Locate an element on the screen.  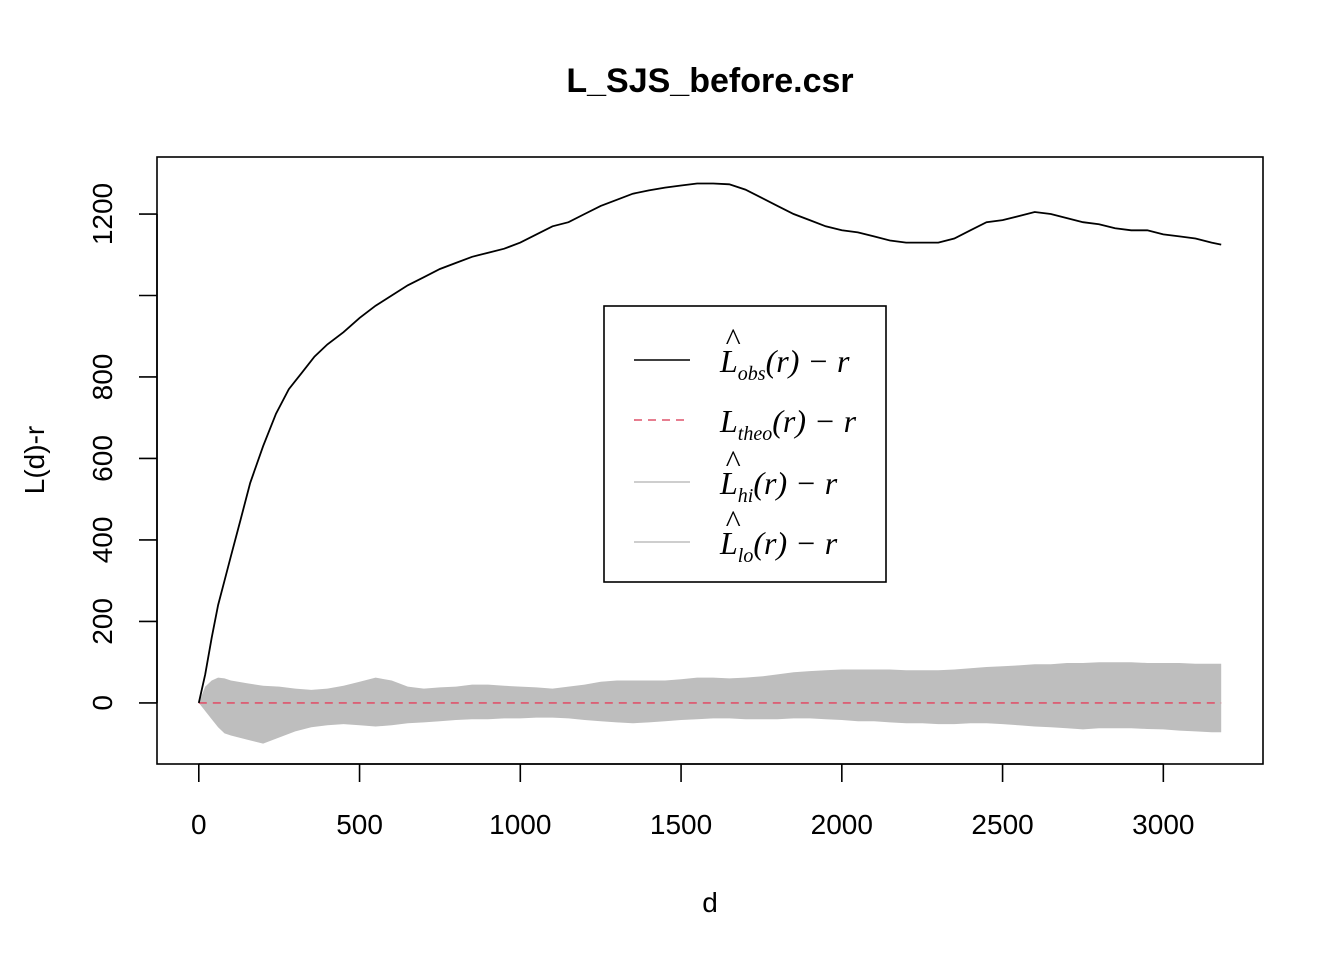
y-tick-label: 1200 is located at coordinates (102, 214).